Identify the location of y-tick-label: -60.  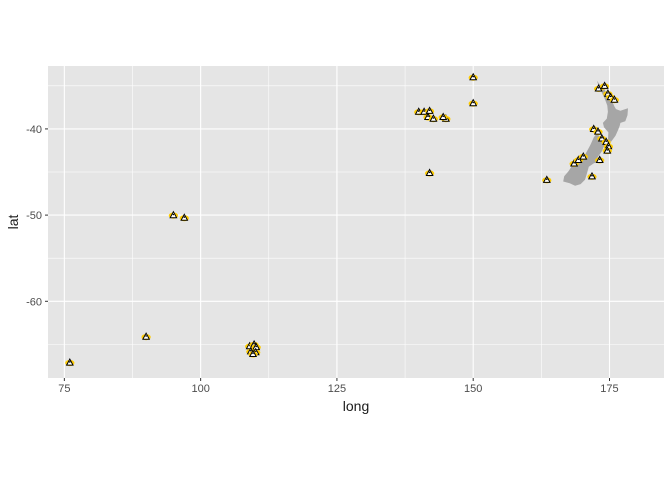
(34, 302).